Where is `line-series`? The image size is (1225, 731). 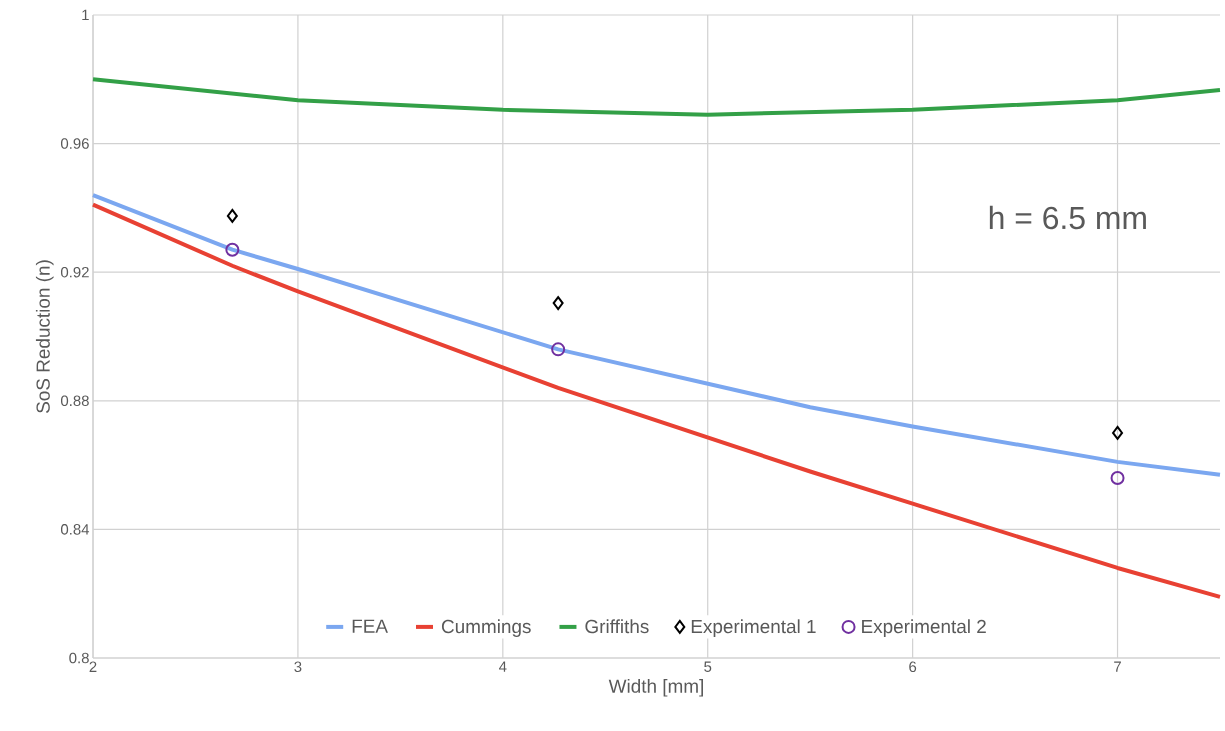
line-series is located at coordinates (656, 97).